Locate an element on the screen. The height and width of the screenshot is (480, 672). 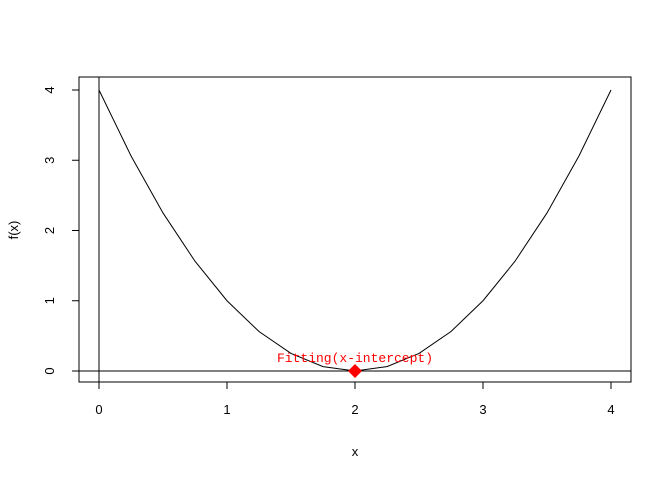
y-tick-label: 0 is located at coordinates (49, 370).